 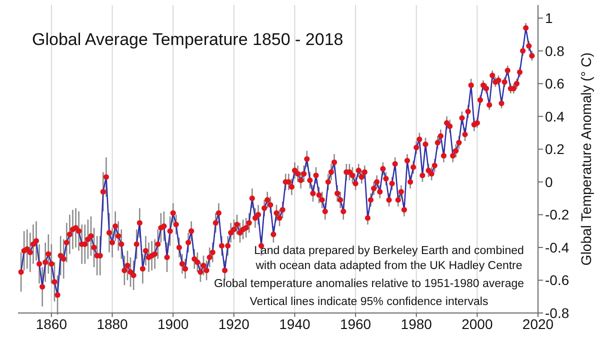 I want to click on y-tick-label: 0, so click(x=549, y=182).